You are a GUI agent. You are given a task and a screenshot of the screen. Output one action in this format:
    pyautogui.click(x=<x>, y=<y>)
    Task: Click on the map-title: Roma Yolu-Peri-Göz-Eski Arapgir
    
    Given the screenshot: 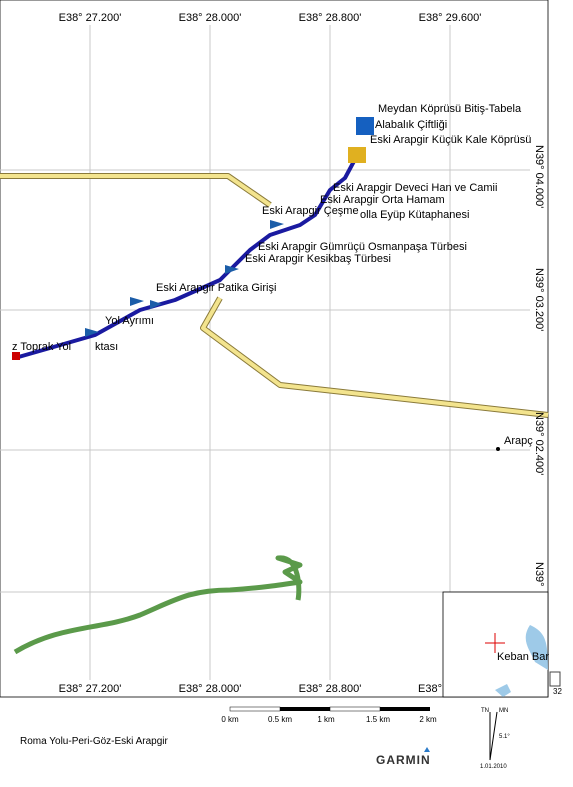 What is the action you would take?
    pyautogui.click(x=94, y=741)
    